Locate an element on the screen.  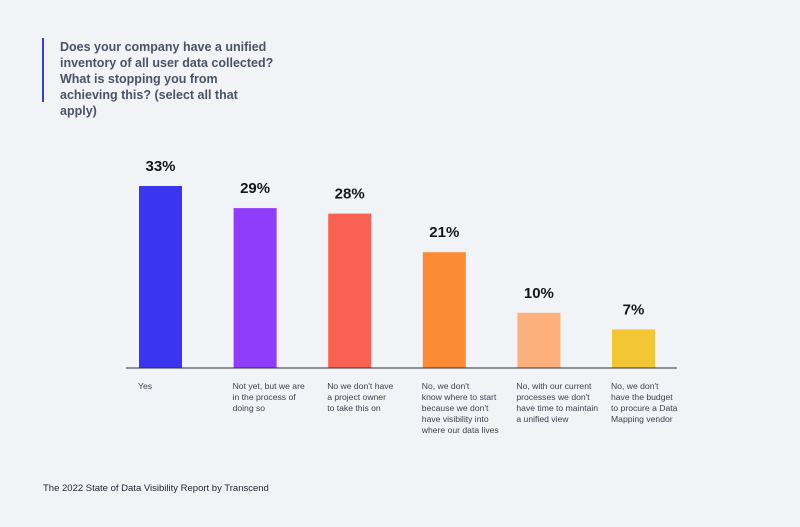
category-label-line: Mapping vendor is located at coordinates (642, 419).